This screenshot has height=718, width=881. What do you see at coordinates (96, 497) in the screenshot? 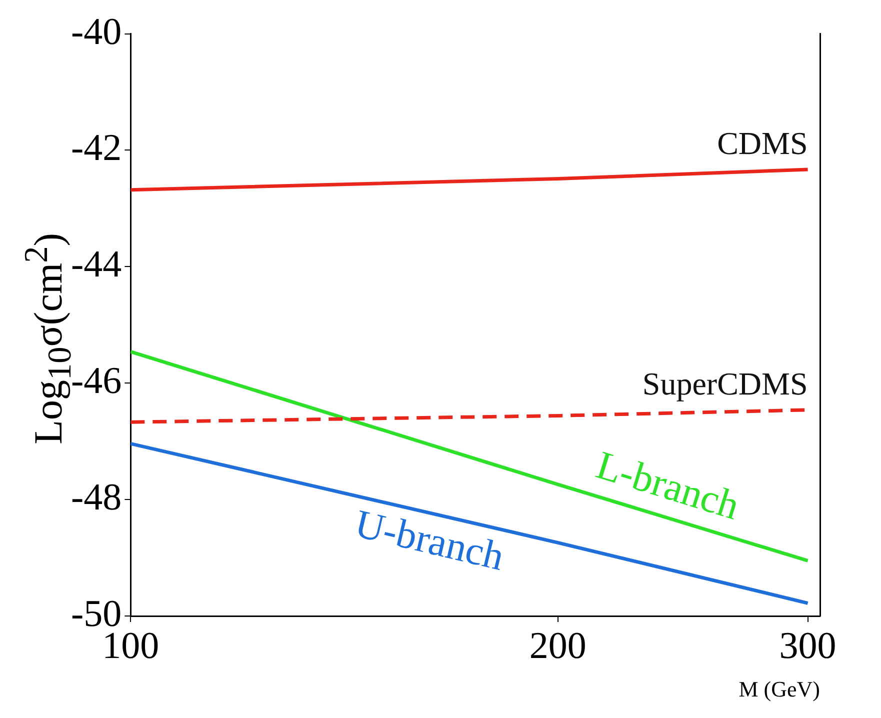
I see `y-tick-label: -48` at bounding box center [96, 497].